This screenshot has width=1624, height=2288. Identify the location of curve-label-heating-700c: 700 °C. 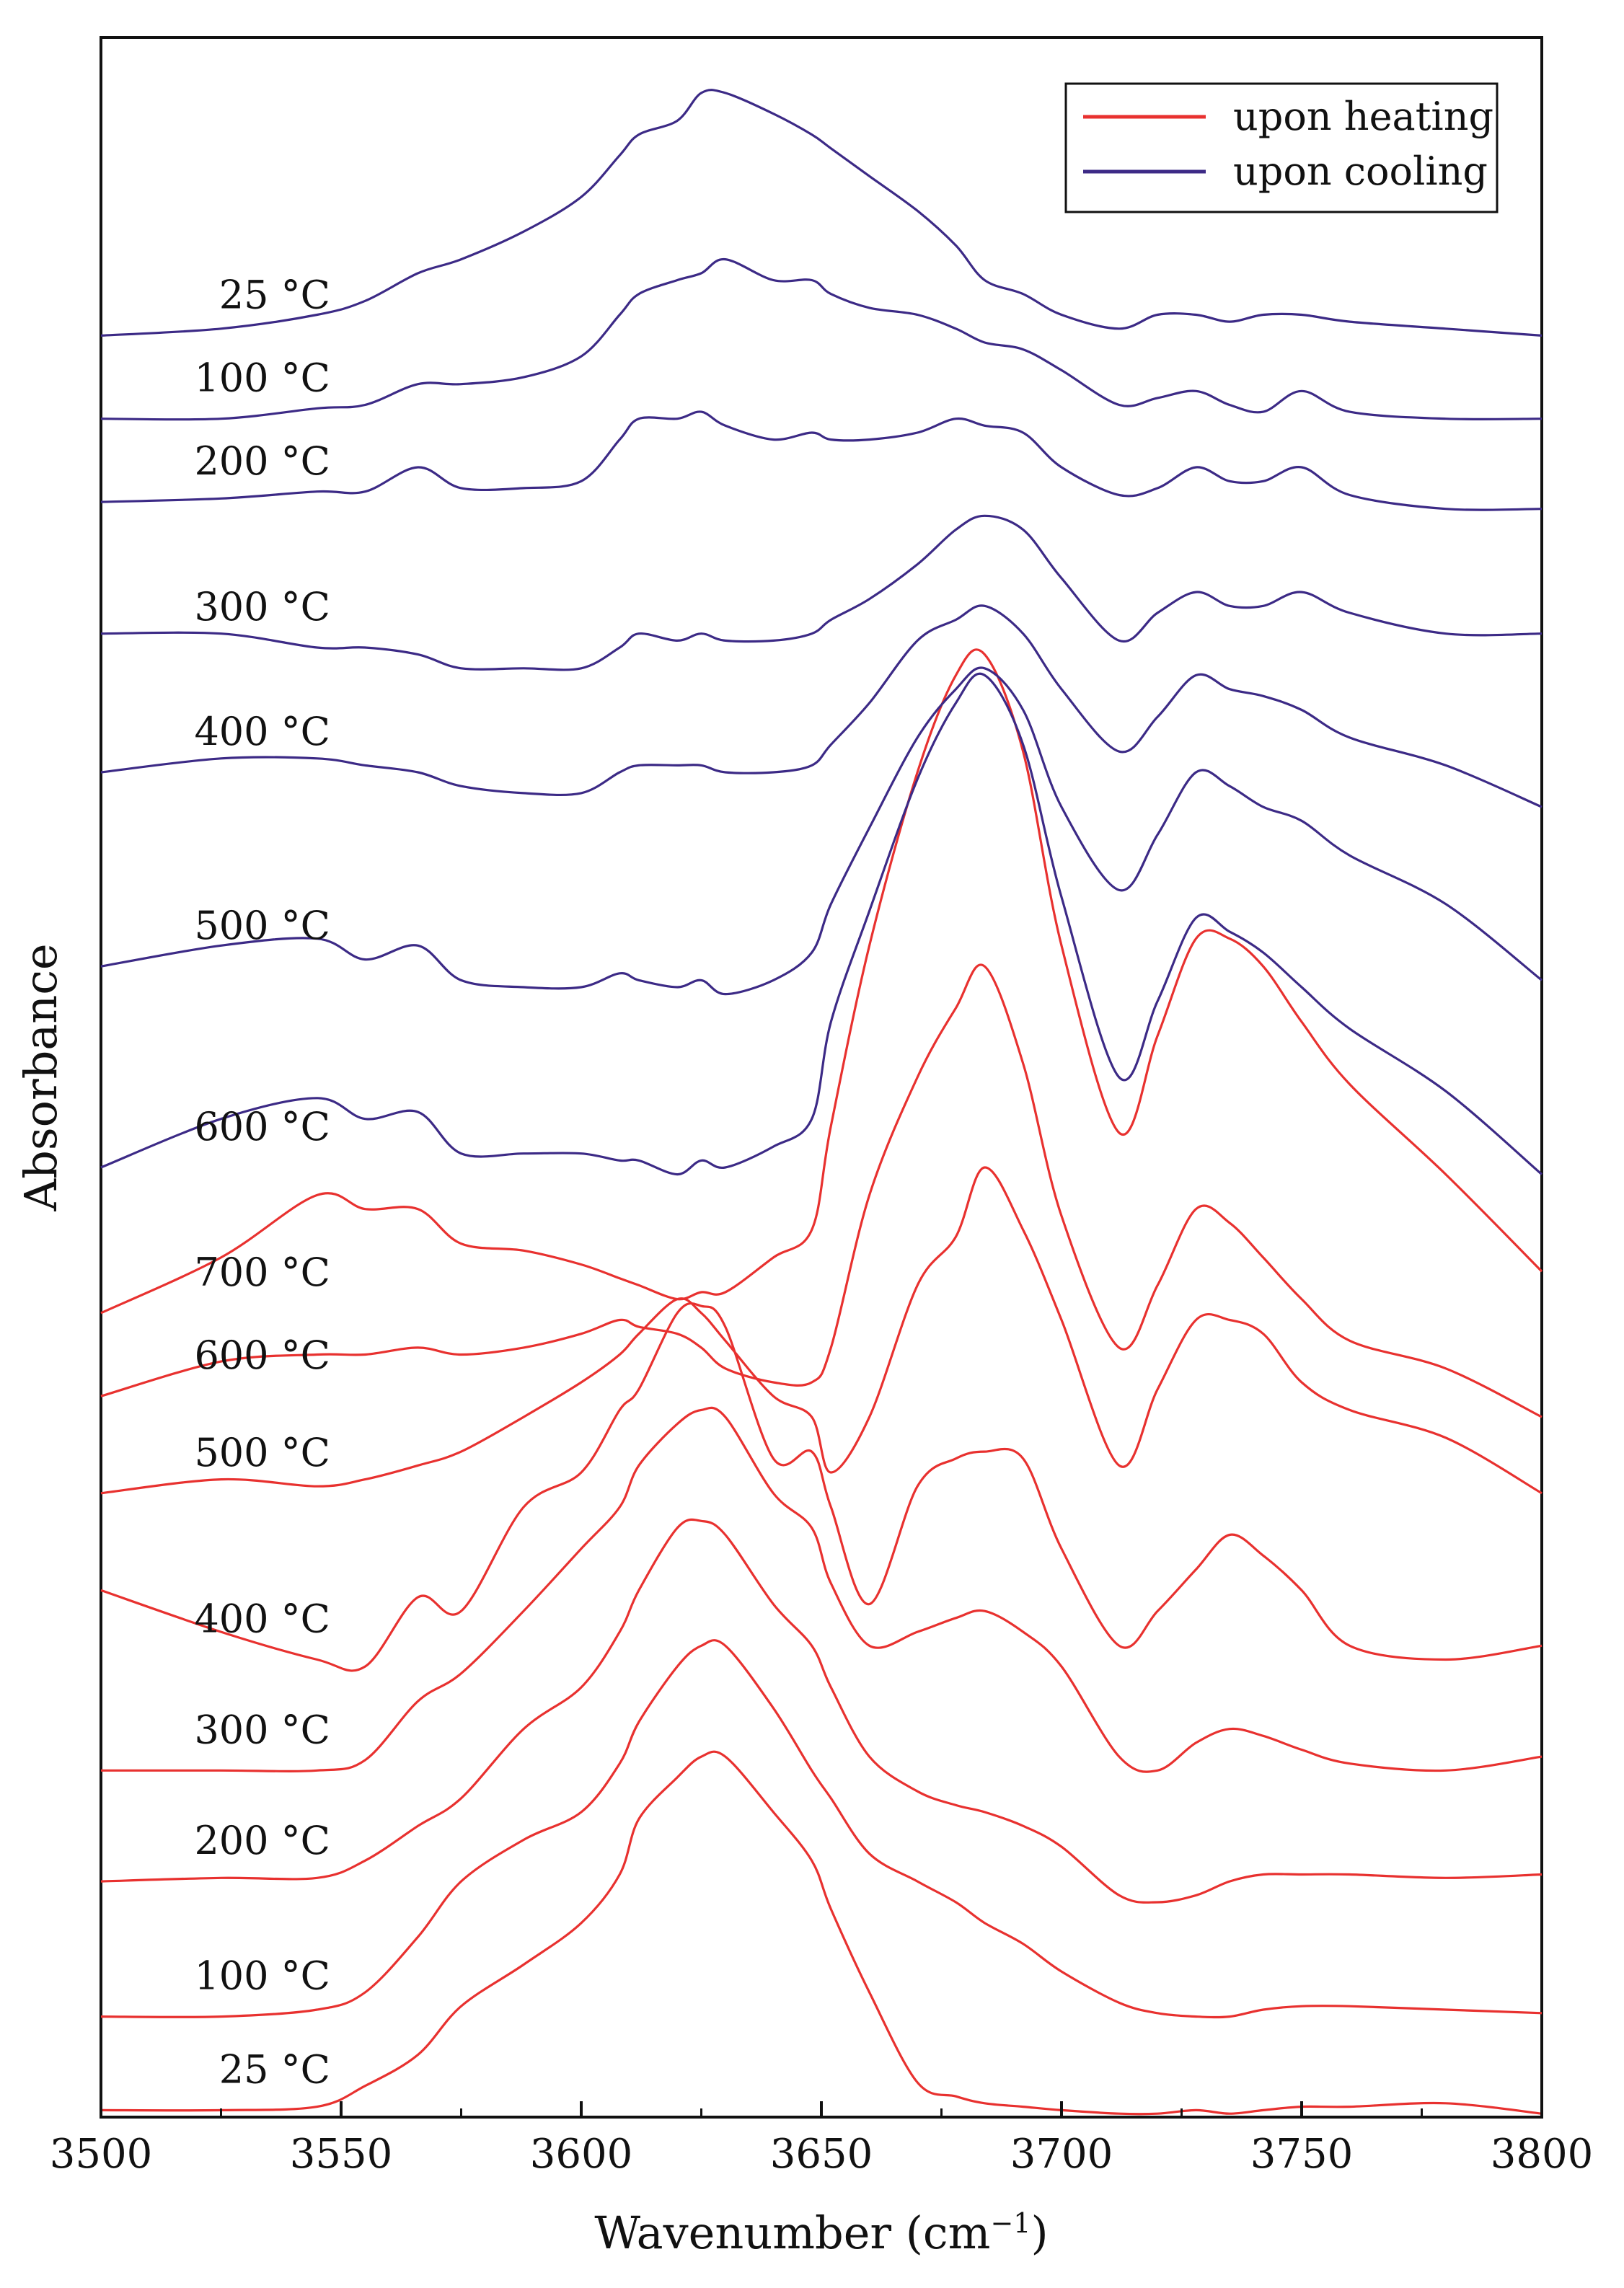
(262, 1272).